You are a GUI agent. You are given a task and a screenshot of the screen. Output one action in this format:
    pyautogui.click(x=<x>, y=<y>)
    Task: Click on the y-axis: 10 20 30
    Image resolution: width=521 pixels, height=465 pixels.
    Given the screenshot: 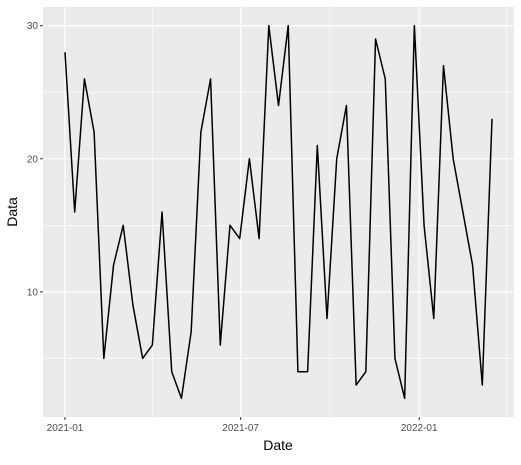 What is the action you would take?
    pyautogui.click(x=35, y=159)
    